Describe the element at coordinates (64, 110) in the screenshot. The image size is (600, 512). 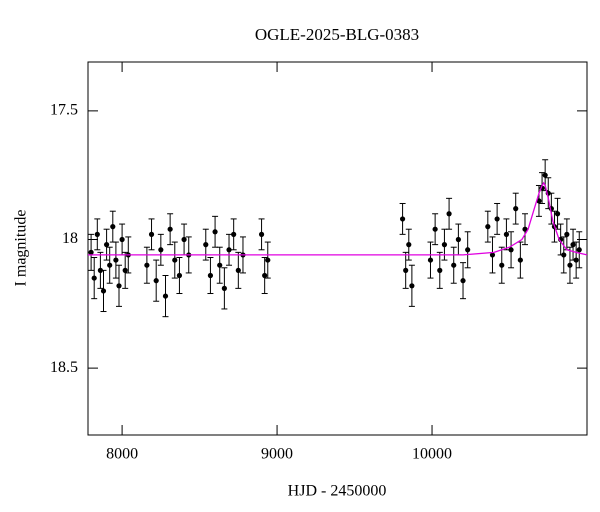
I see `y-tick-label: 17.5` at that location.